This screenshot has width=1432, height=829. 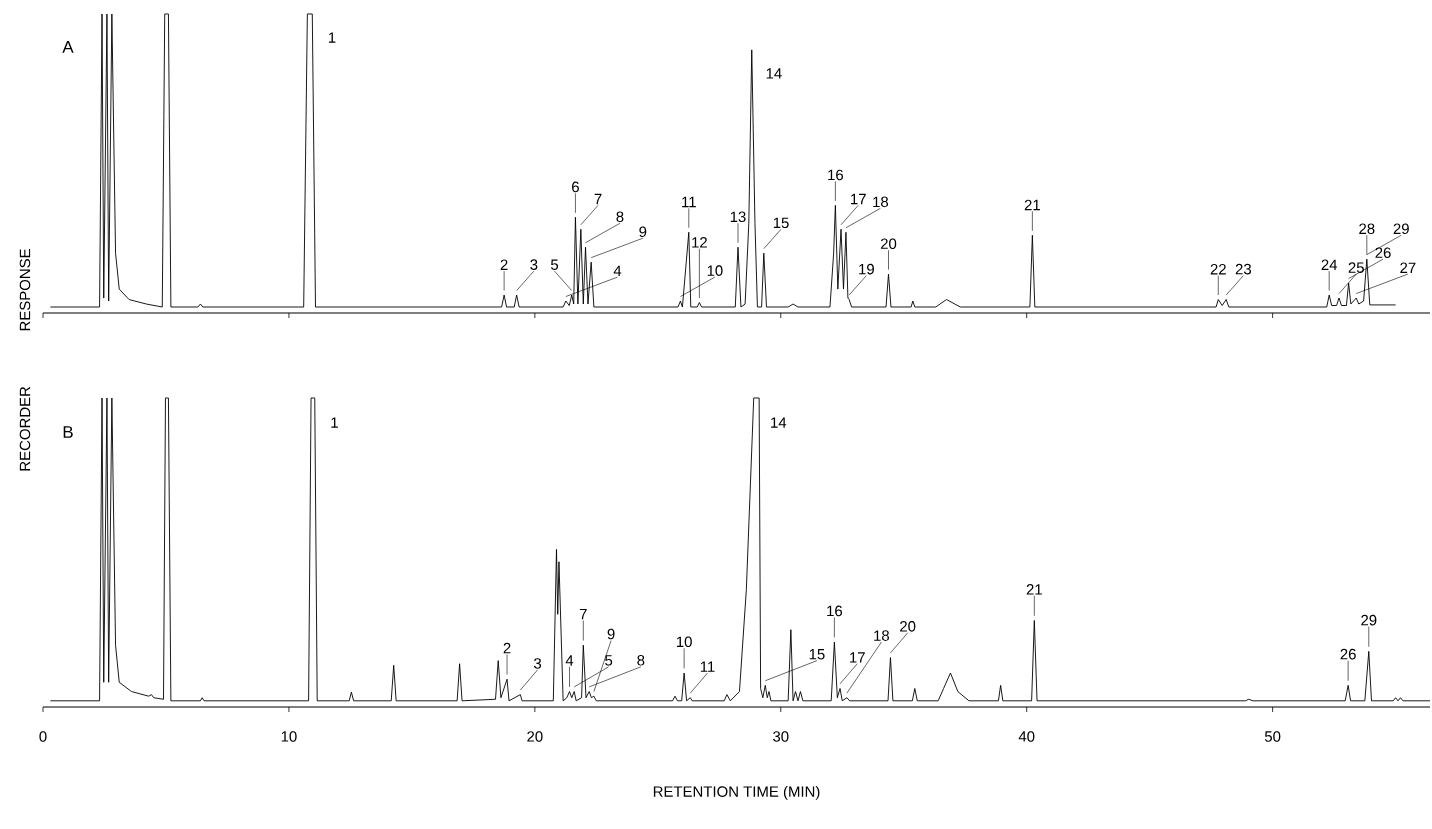 What do you see at coordinates (575, 187) in the screenshot?
I see `annotation: 6` at bounding box center [575, 187].